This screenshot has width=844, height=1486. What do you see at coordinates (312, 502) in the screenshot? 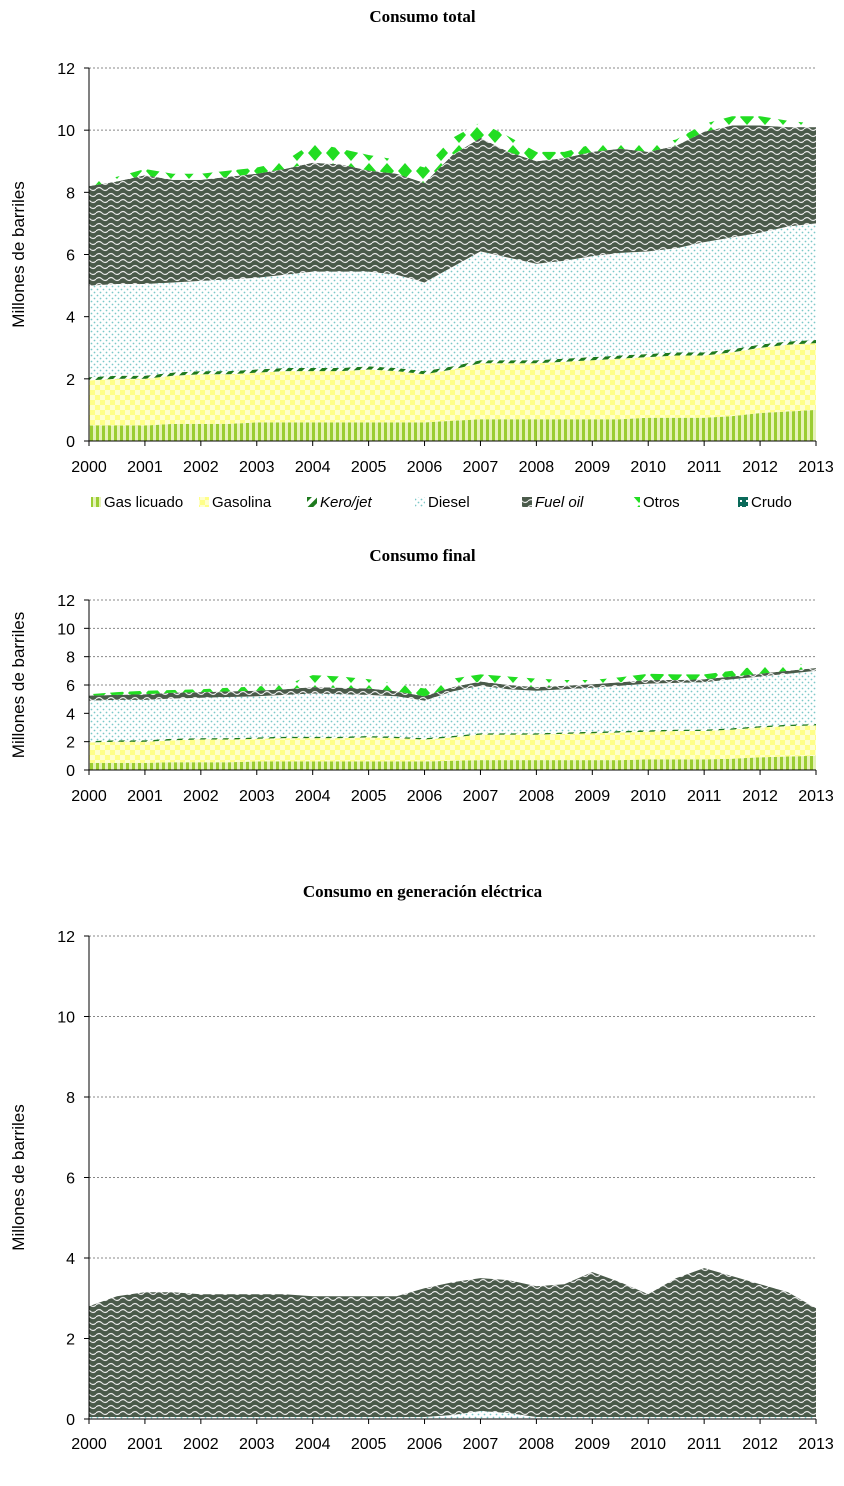
I see `diagonal-swatch-icon` at bounding box center [312, 502].